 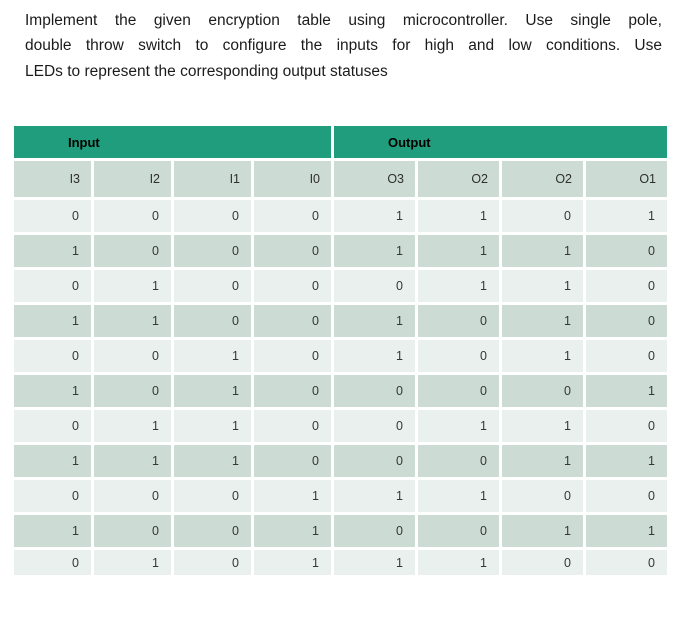 I want to click on column-header-i2: I2, so click(x=132, y=179).